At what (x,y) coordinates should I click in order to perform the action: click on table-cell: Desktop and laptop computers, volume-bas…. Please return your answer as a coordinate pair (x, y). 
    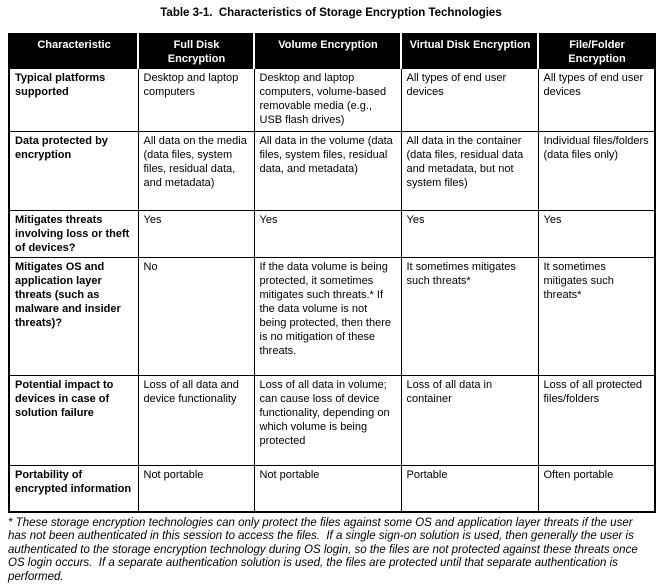
    Looking at the image, I should click on (327, 100).